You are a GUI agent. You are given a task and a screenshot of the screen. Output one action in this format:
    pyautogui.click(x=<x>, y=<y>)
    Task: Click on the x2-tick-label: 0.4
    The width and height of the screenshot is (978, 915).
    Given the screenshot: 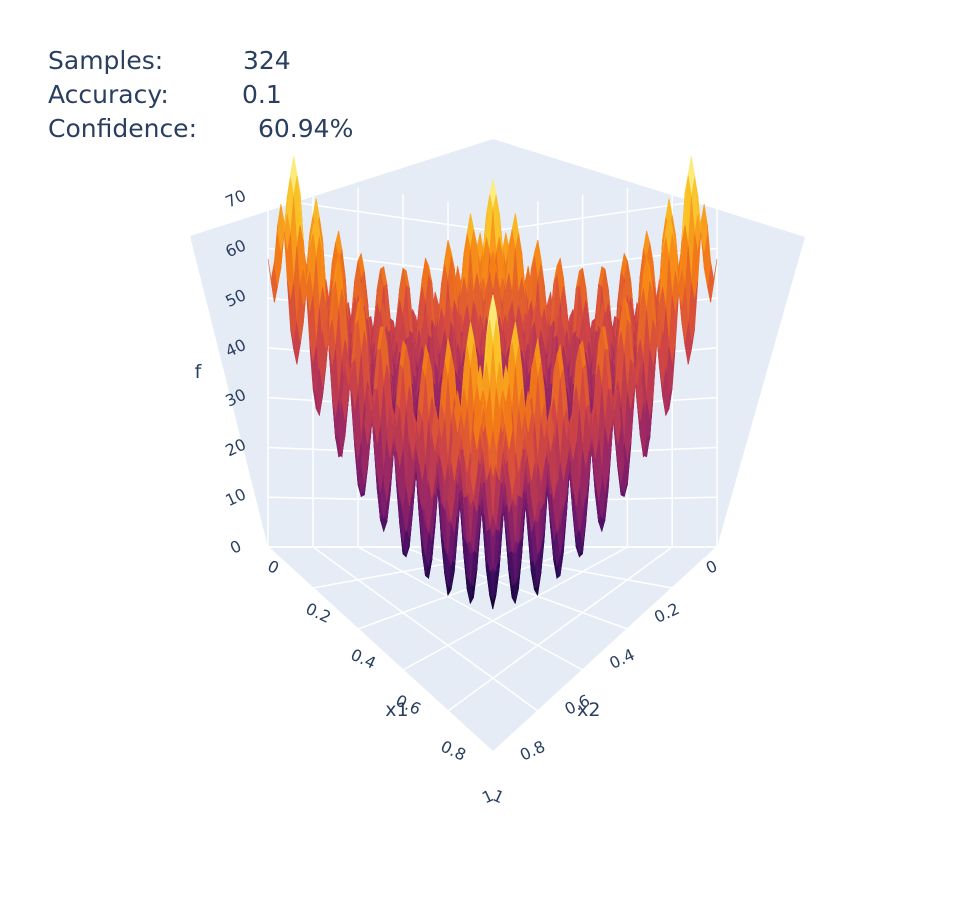 What is the action you would take?
    pyautogui.click(x=621, y=659)
    